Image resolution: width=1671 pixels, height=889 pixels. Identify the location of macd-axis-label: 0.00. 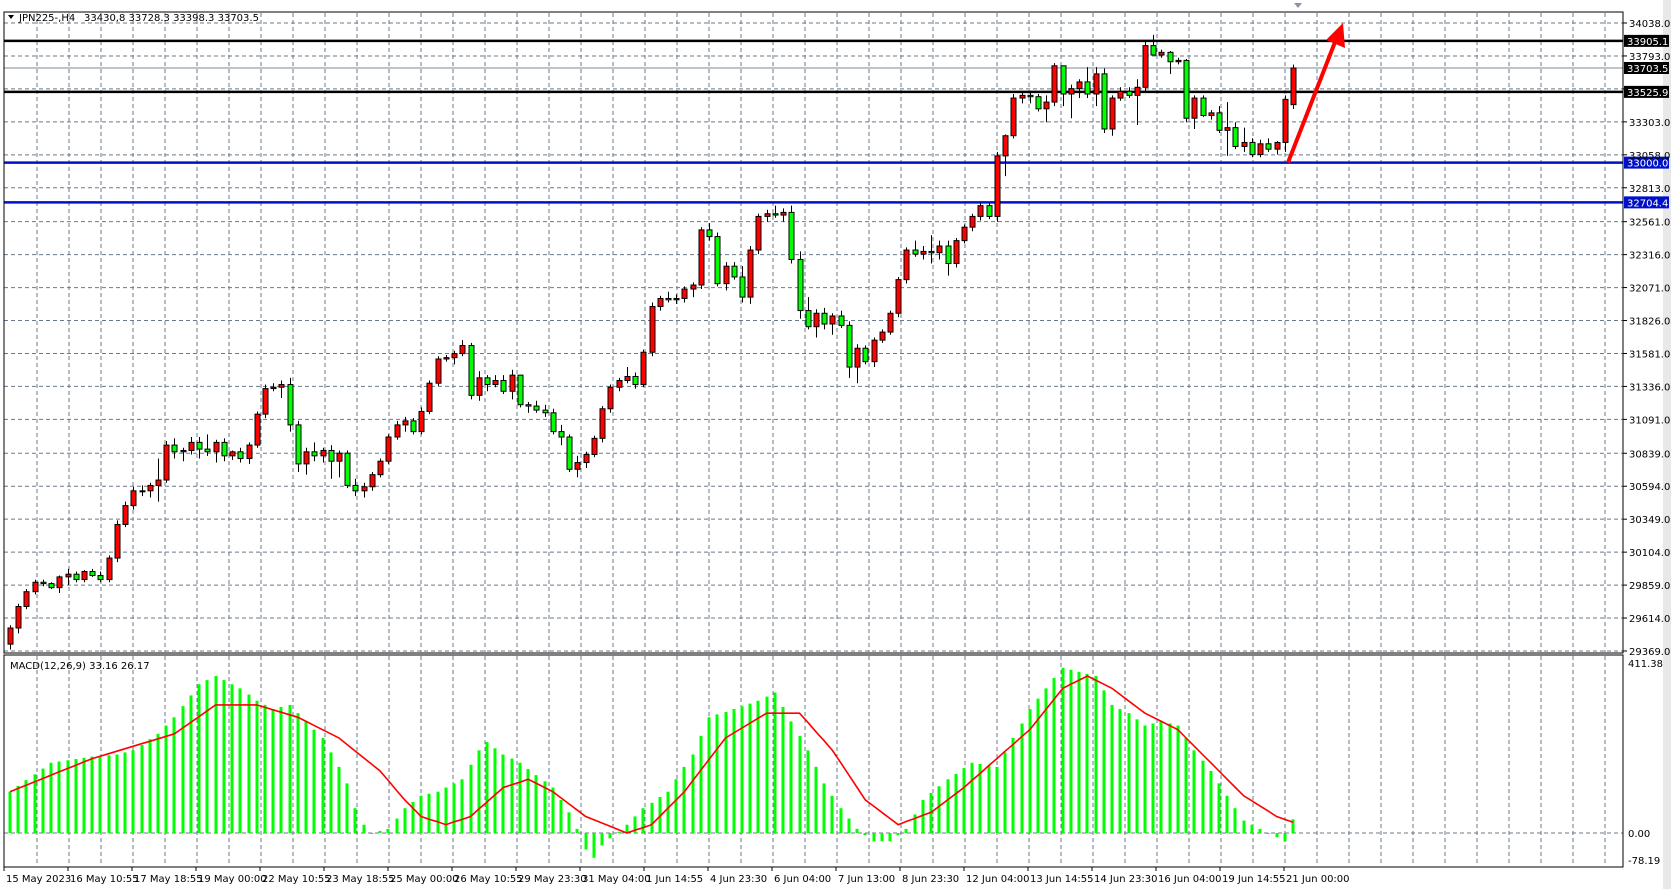
(1639, 834).